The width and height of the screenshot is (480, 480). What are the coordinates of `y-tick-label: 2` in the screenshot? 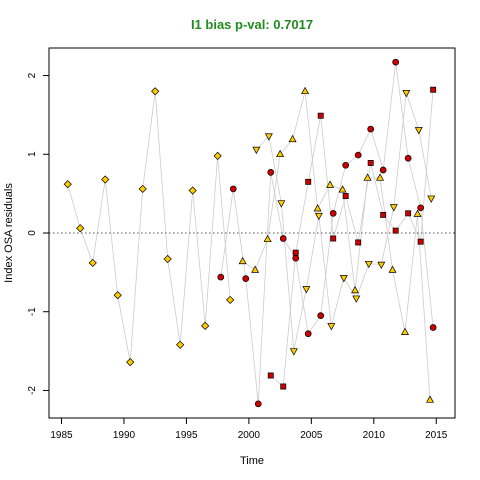 It's located at (32, 75).